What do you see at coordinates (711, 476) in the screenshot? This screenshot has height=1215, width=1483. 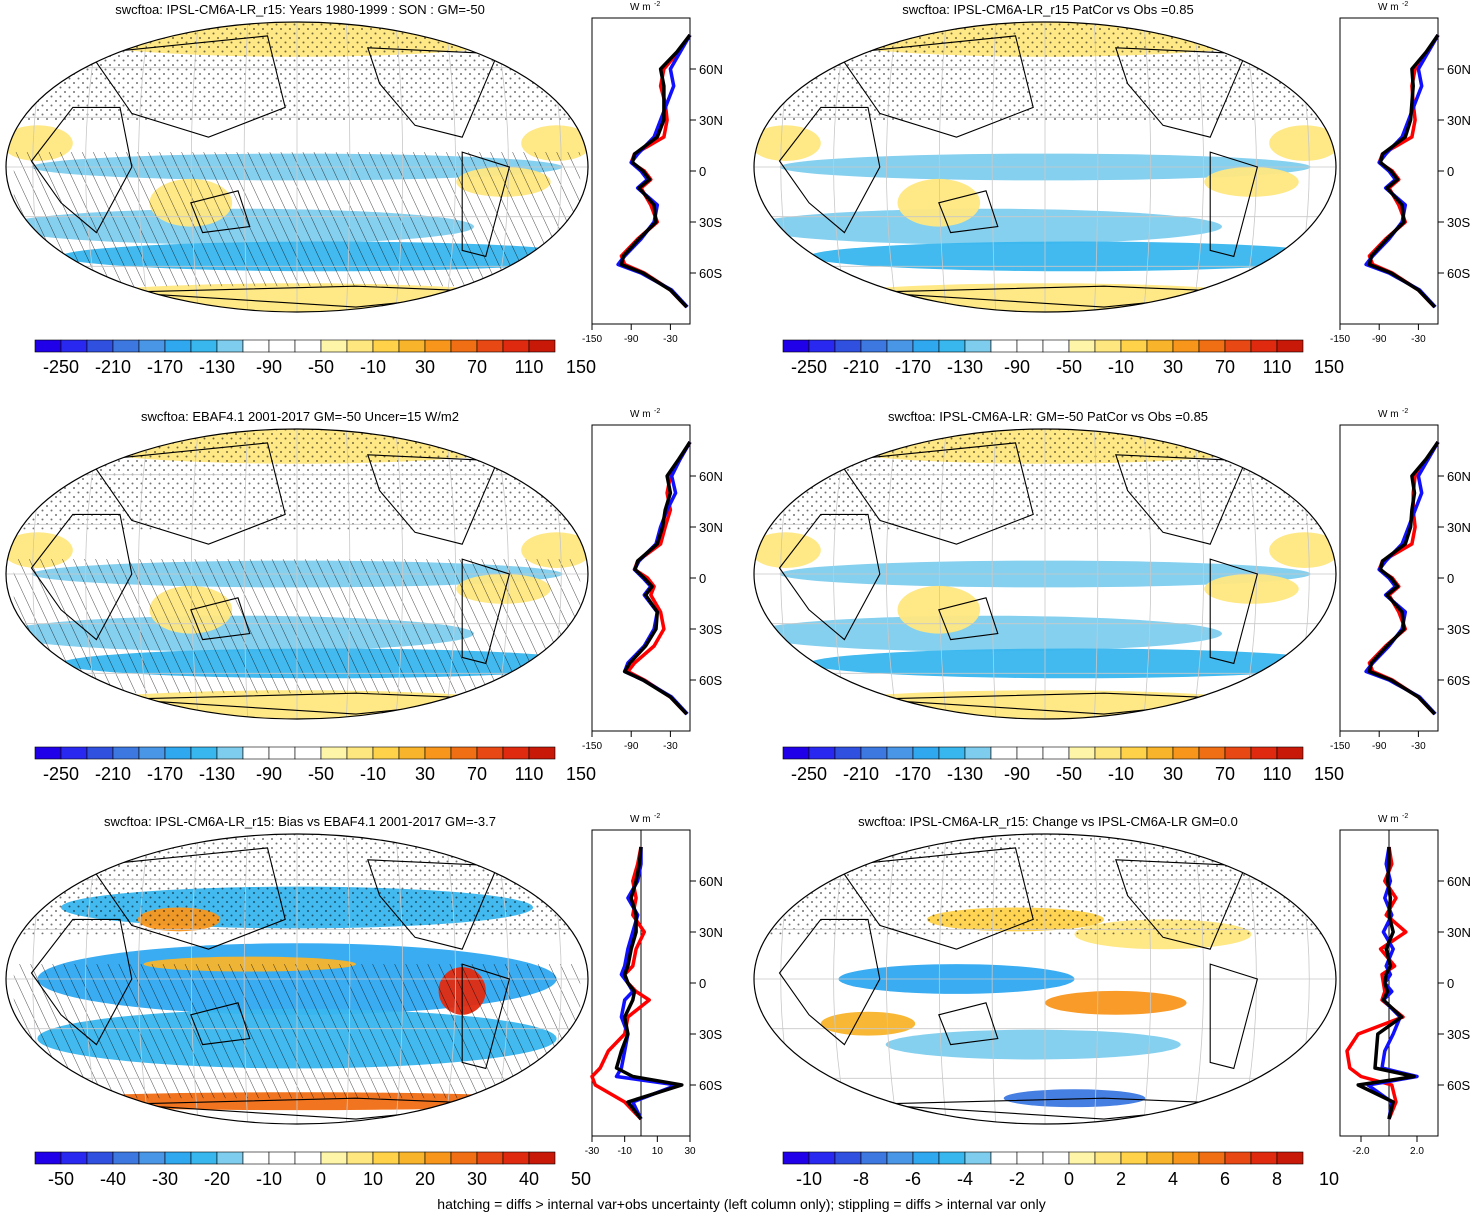 I see `lat-tick-label: 60N` at bounding box center [711, 476].